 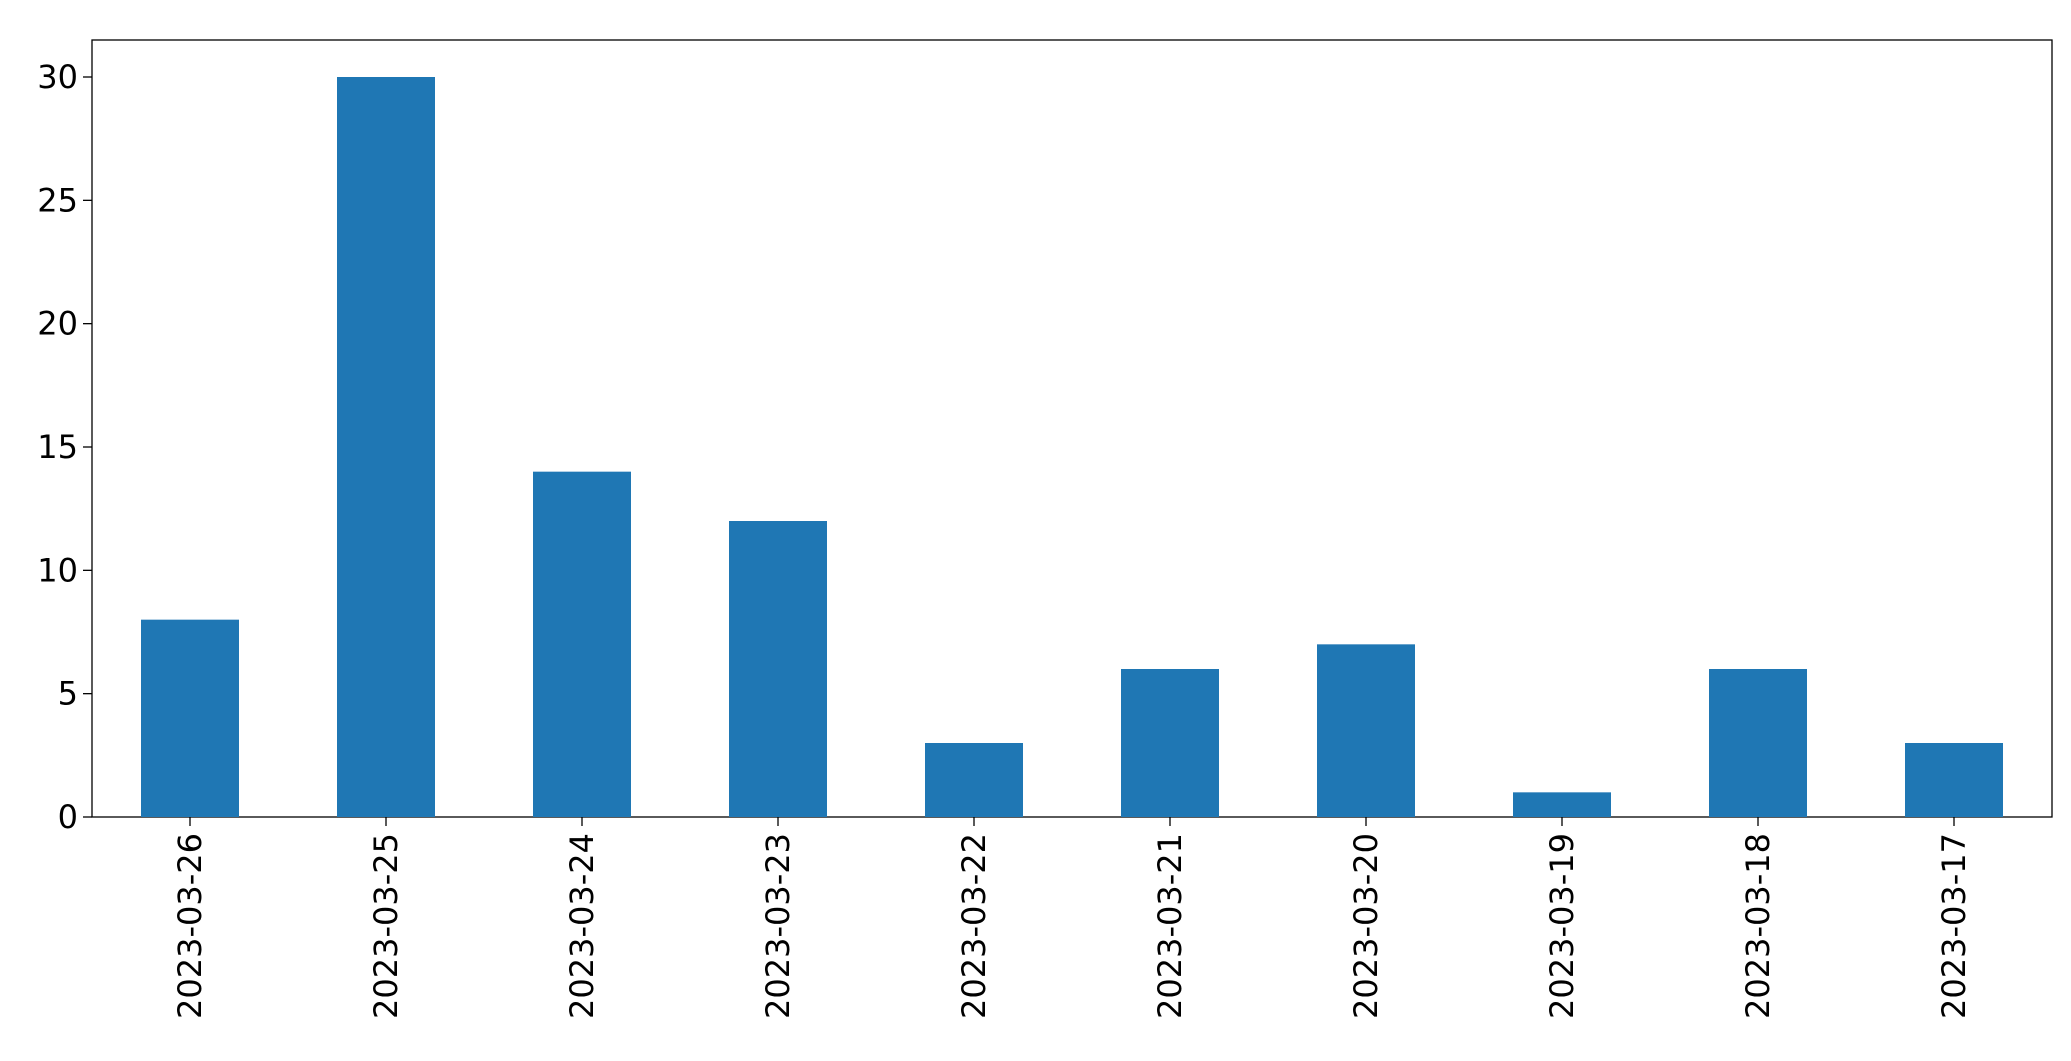 What do you see at coordinates (386, 926) in the screenshot?
I see `x-tick-label: 2023-03-25` at bounding box center [386, 926].